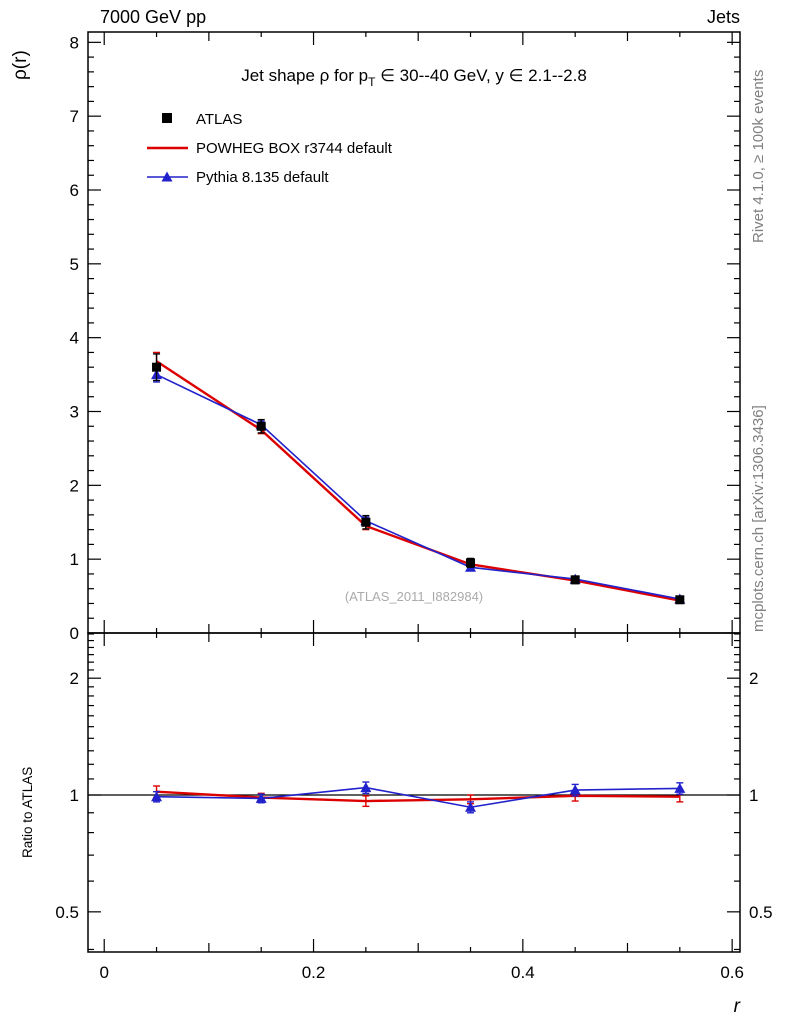 The width and height of the screenshot is (786, 1024). Describe the element at coordinates (723, 17) in the screenshot. I see `header-analysis-group: Jets` at that location.